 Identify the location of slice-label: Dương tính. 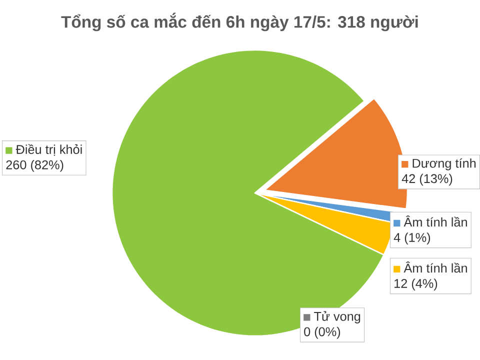
(444, 164).